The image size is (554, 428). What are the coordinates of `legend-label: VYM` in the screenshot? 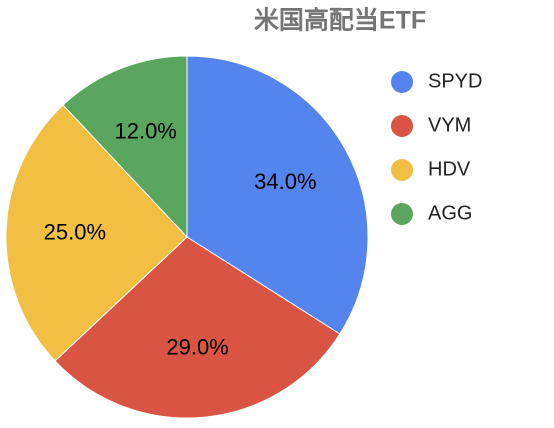 It's located at (449, 125).